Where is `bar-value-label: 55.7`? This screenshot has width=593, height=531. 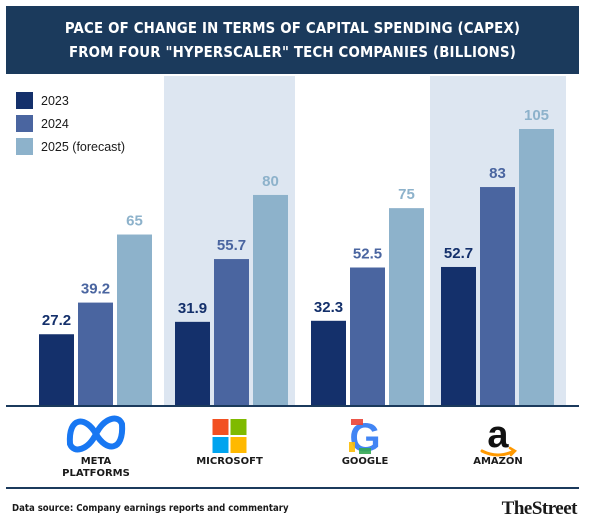
bar-value-label: 55.7 is located at coordinates (231, 245).